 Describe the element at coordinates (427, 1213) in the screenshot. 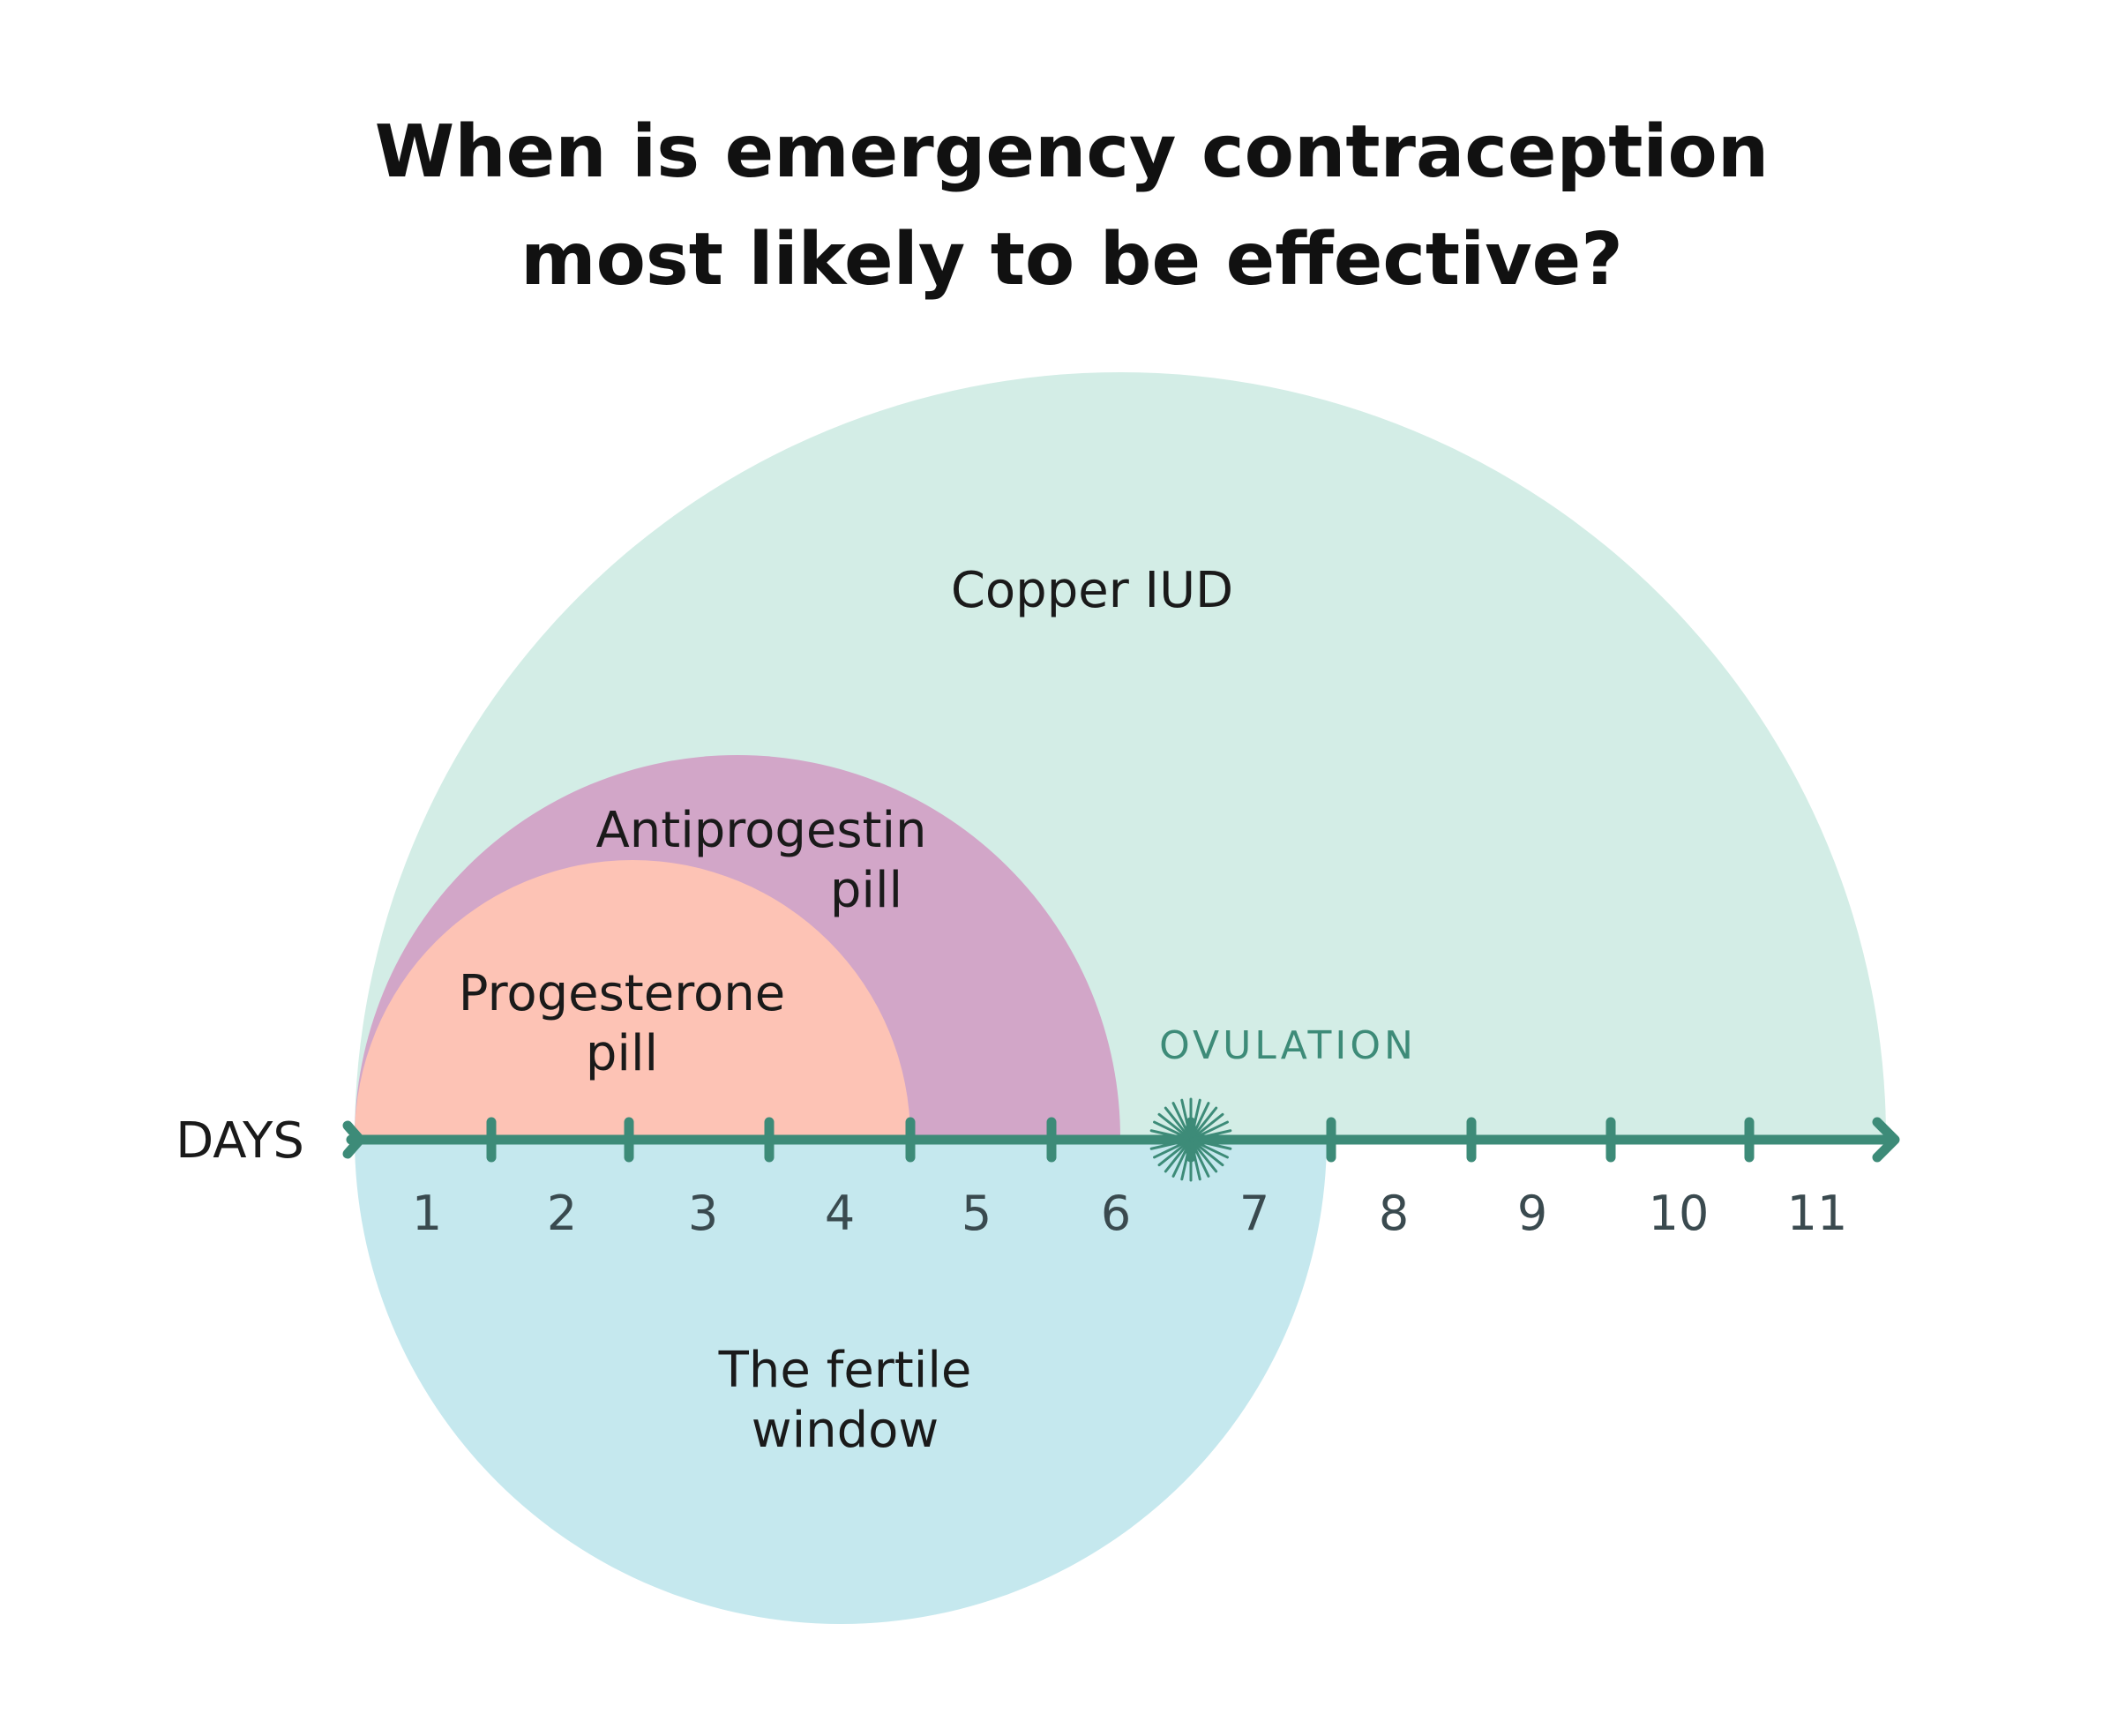

I see `tick-label-1: 1` at that location.